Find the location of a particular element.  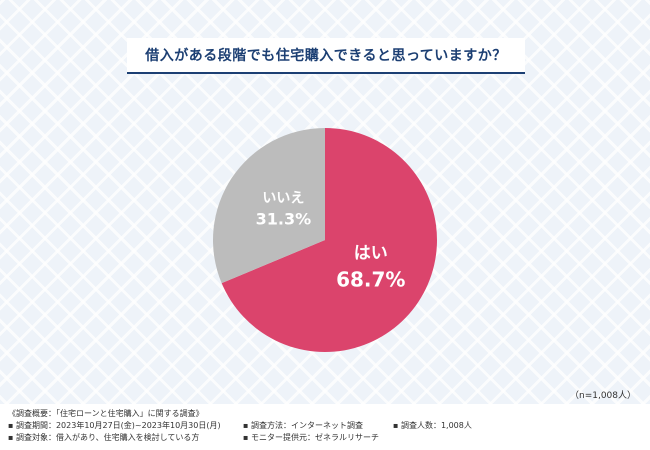

survey-target: ▪ 調査対象：借入があり、住宅購入を検討している方 is located at coordinates (104, 437).